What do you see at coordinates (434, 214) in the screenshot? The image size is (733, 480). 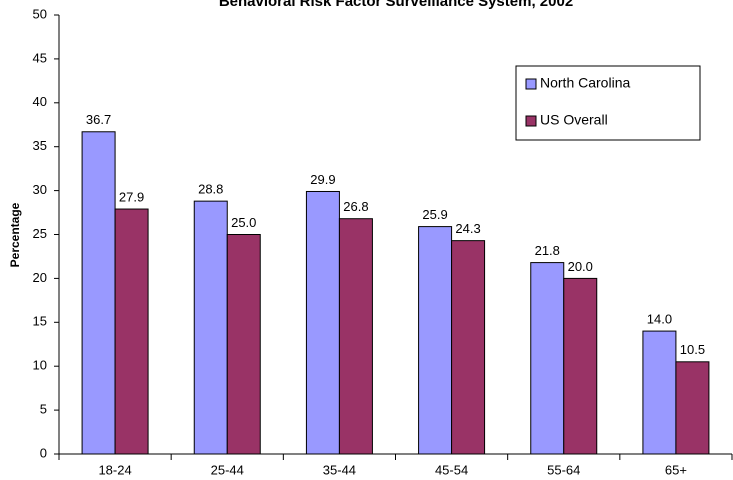 I see `value-label: 25.9` at bounding box center [434, 214].